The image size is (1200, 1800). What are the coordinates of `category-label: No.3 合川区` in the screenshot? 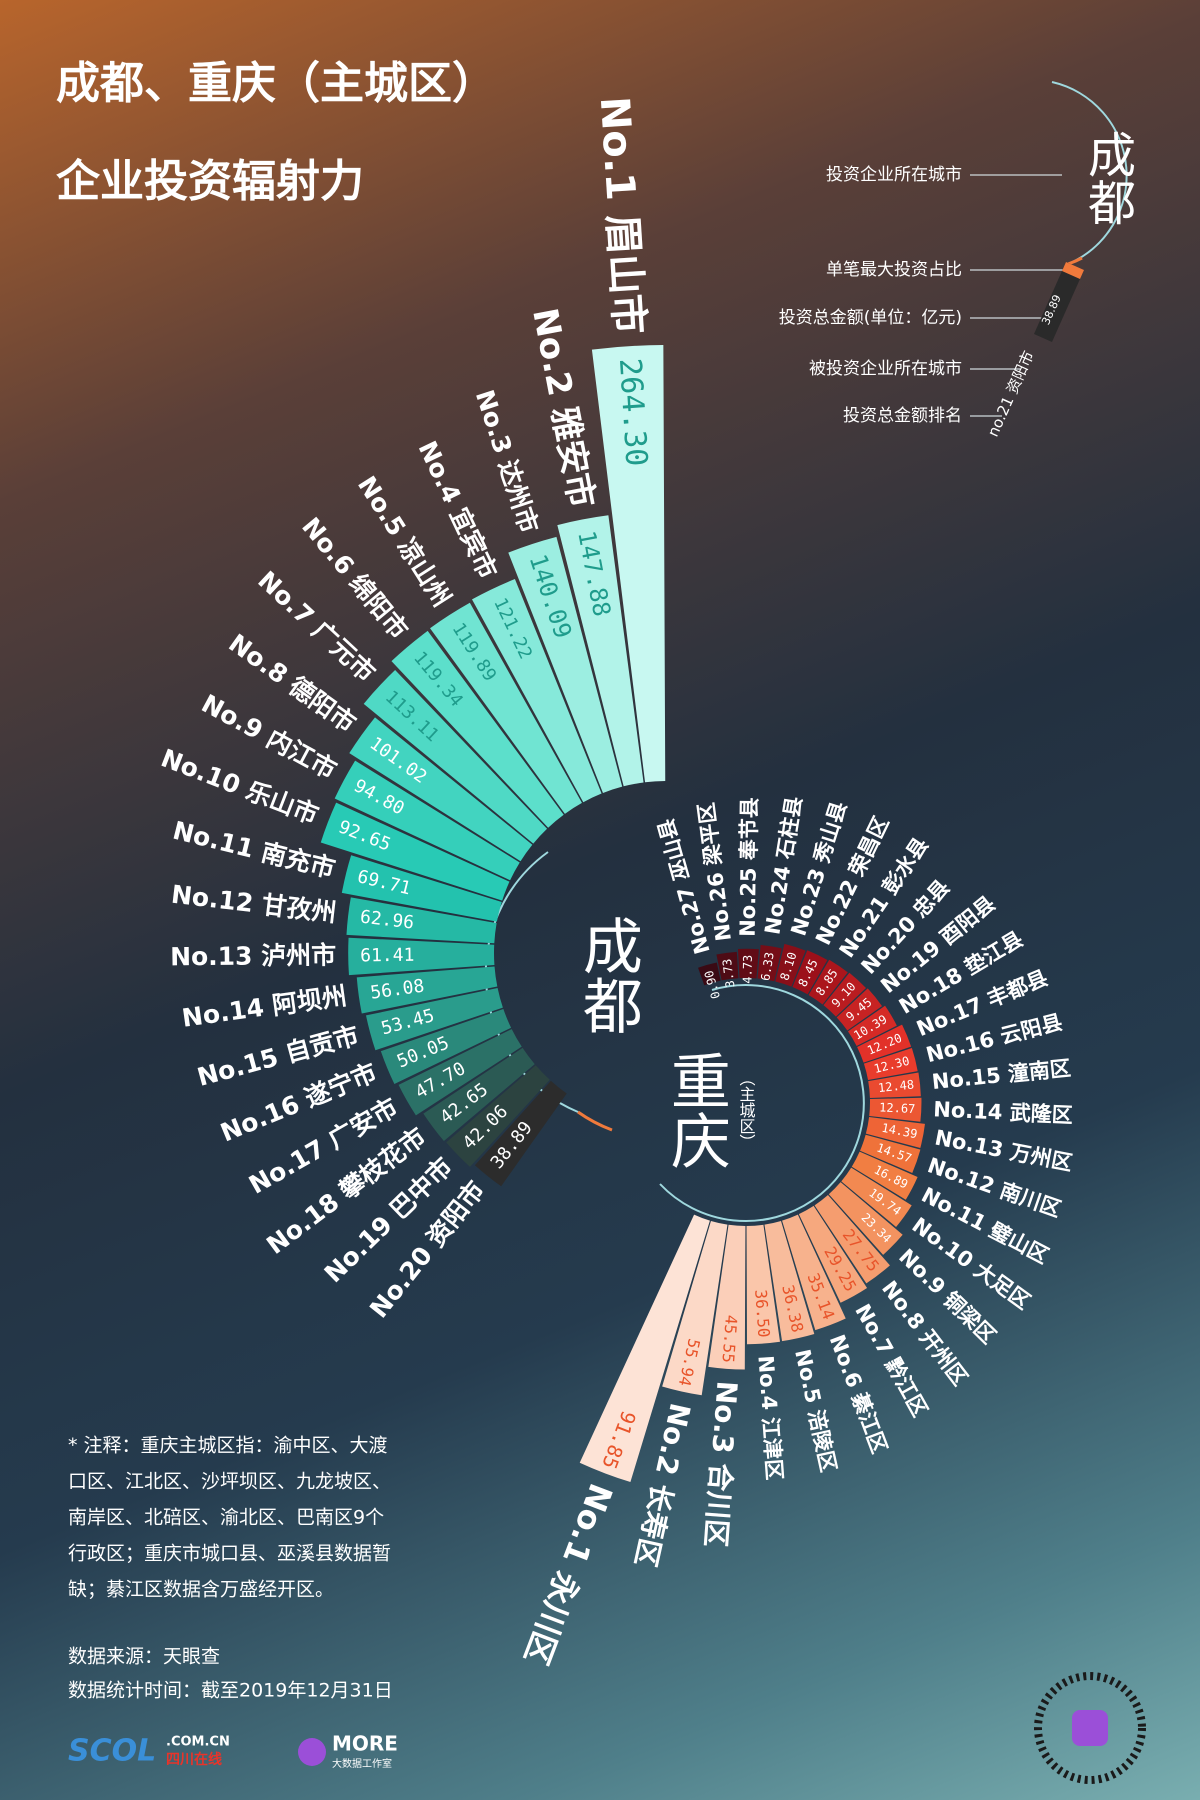 It's located at (721, 1464).